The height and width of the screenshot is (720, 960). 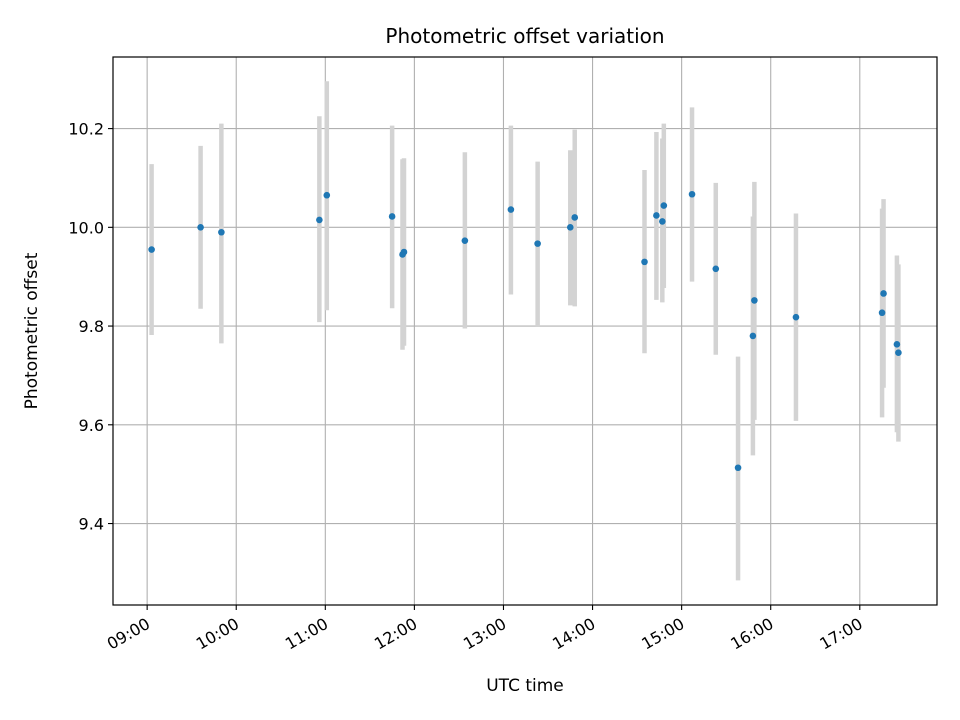 What do you see at coordinates (525, 686) in the screenshot?
I see `x-axis-label: UTC time` at bounding box center [525, 686].